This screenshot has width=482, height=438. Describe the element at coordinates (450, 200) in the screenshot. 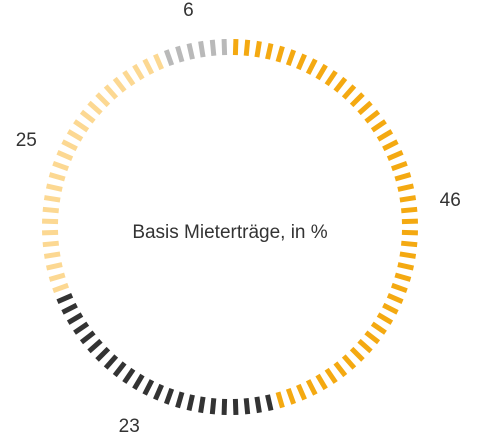

I see `segment-value-label: 46` at that location.